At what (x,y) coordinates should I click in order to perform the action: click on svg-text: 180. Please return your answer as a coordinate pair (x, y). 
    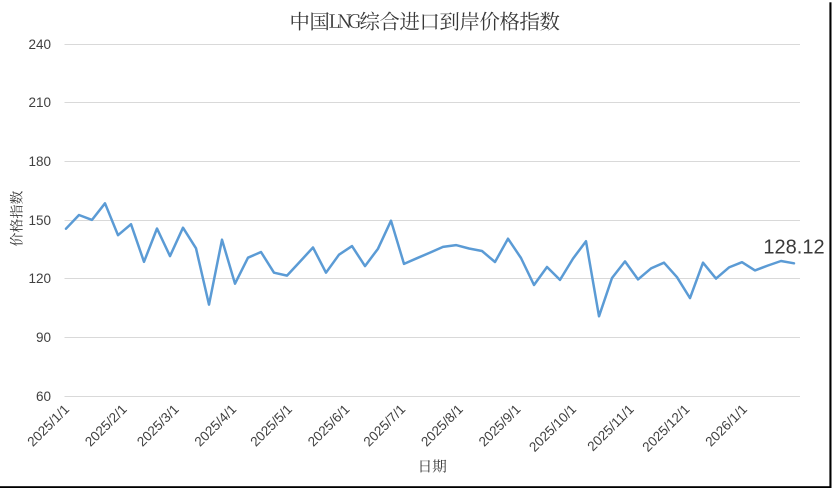
    Looking at the image, I should click on (39, 161).